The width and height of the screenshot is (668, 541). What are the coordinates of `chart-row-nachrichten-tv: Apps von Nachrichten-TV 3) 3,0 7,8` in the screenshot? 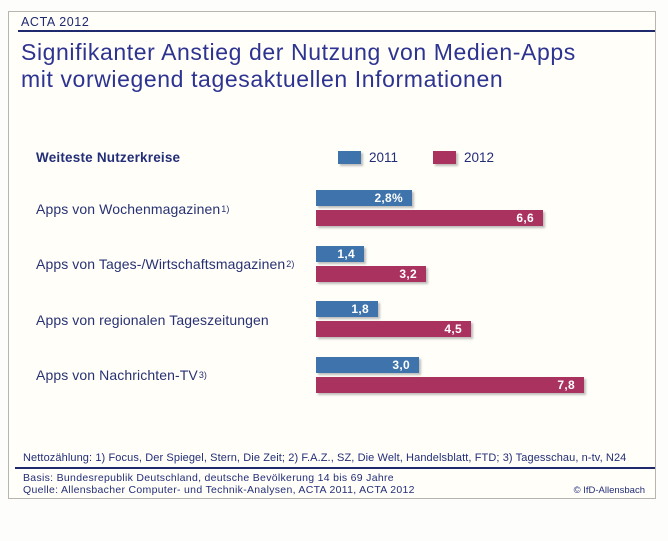 It's located at (332, 375).